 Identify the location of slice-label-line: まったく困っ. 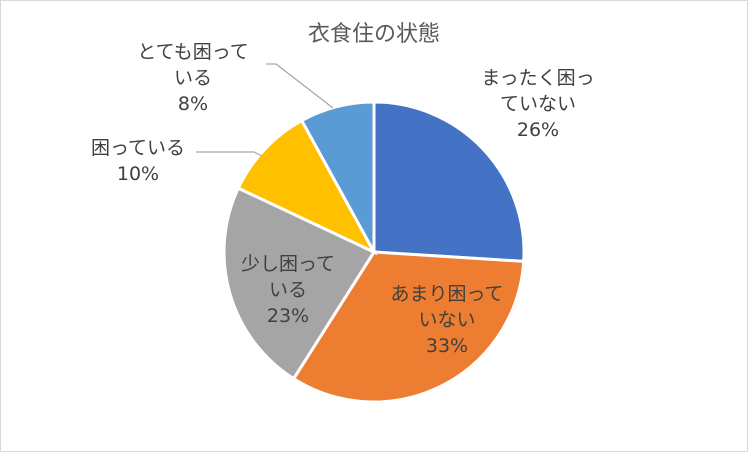
(537, 78).